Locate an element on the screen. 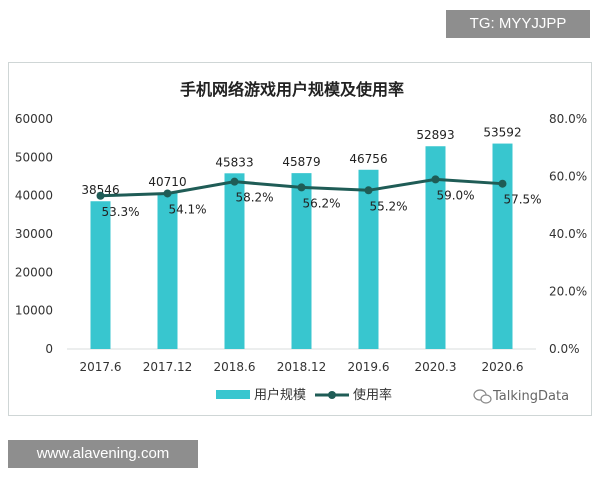  left-axis-tick-label: 60000 is located at coordinates (34, 119).